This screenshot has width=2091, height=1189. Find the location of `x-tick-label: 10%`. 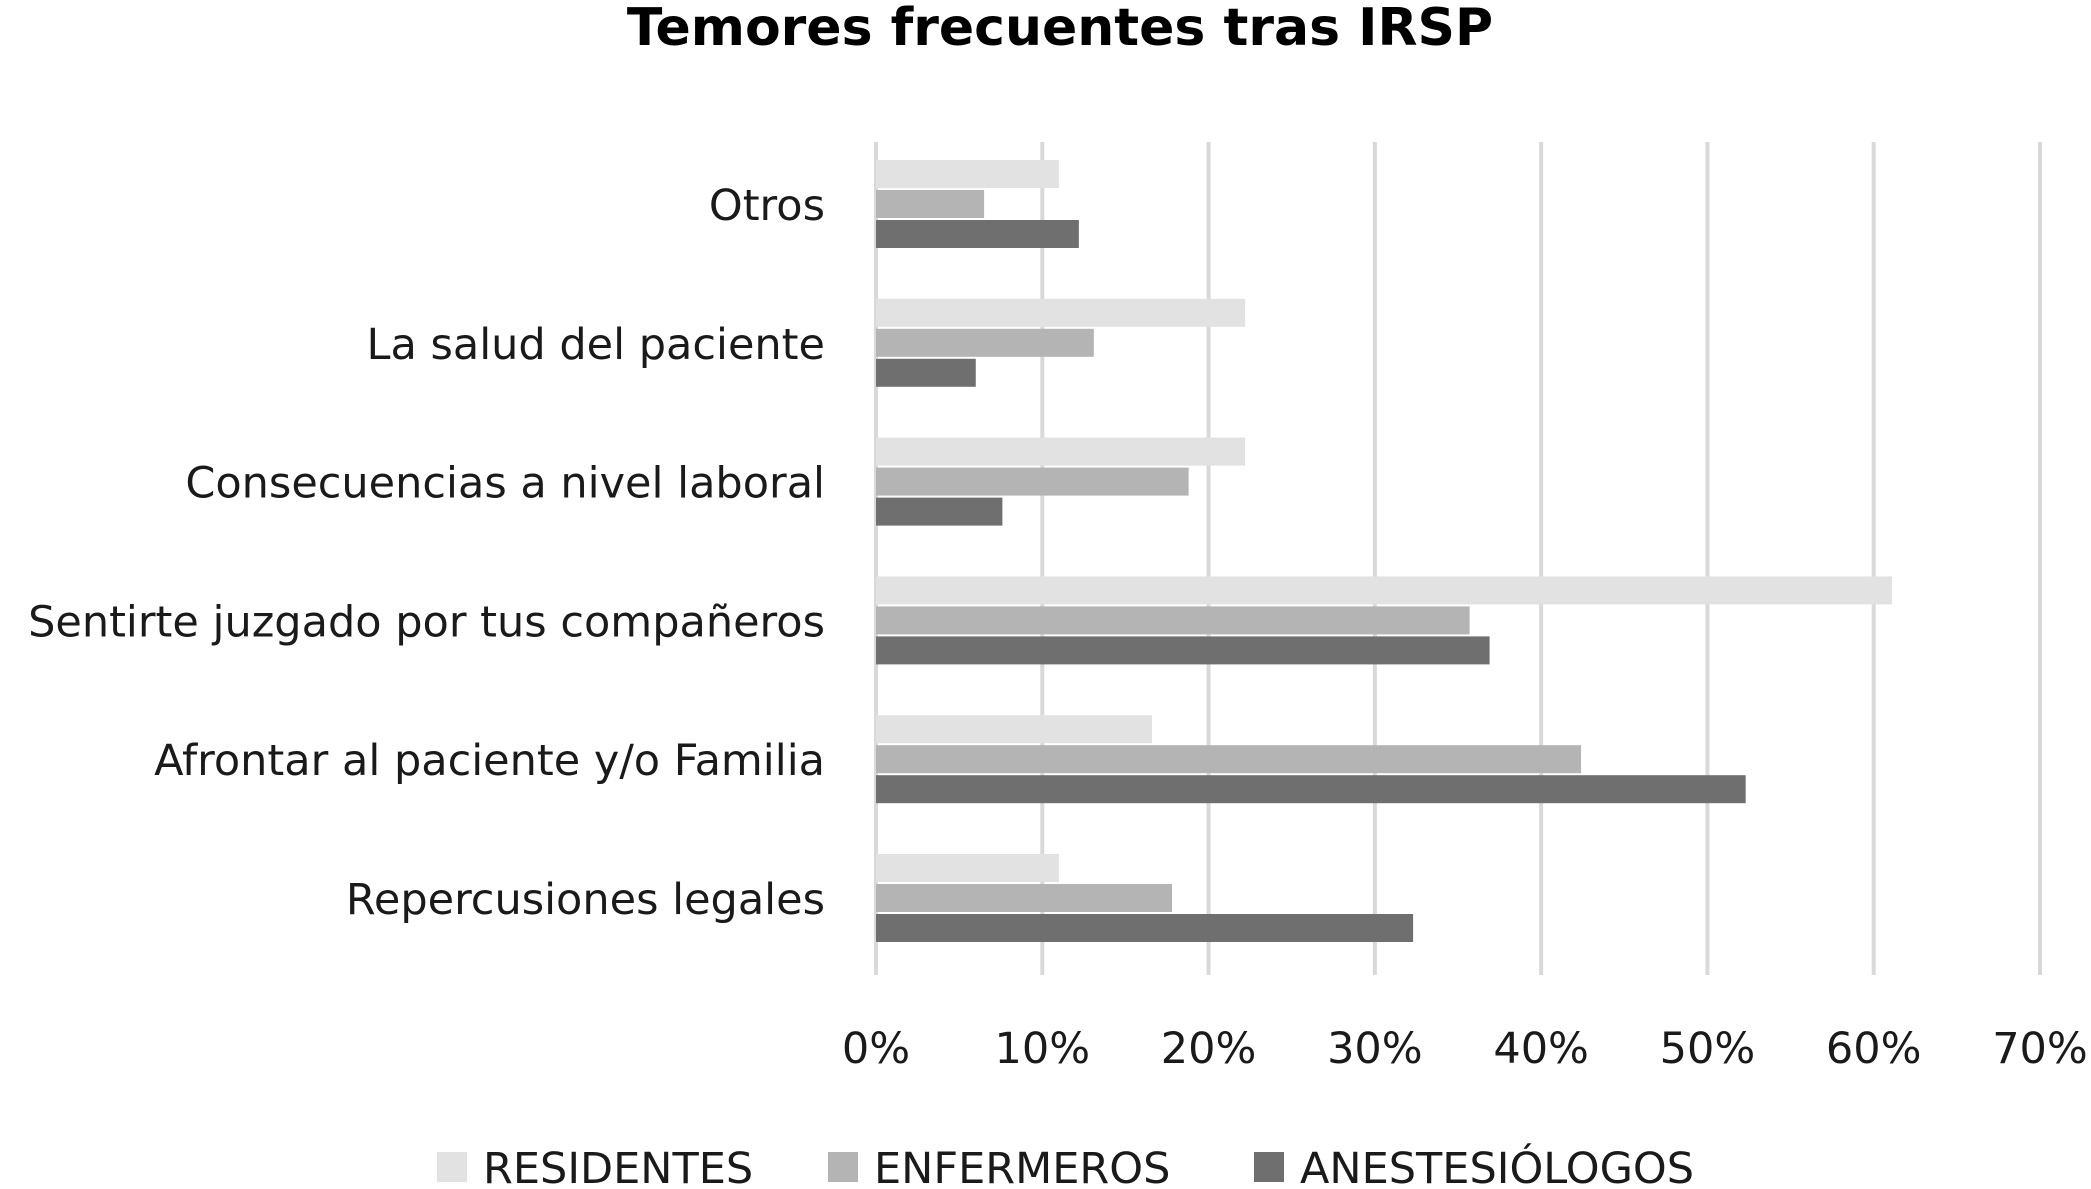

x-tick-label: 10% is located at coordinates (1042, 1049).